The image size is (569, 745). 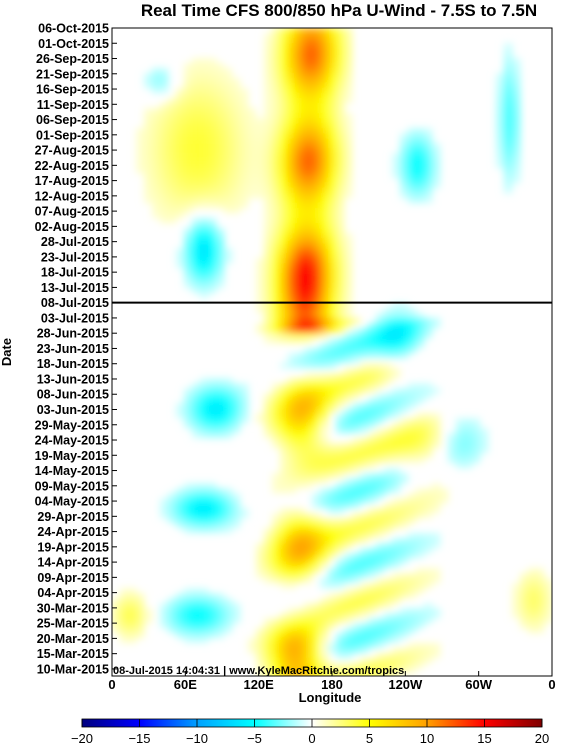 I want to click on y-tick-label: 14-May-2015, so click(x=72, y=471).